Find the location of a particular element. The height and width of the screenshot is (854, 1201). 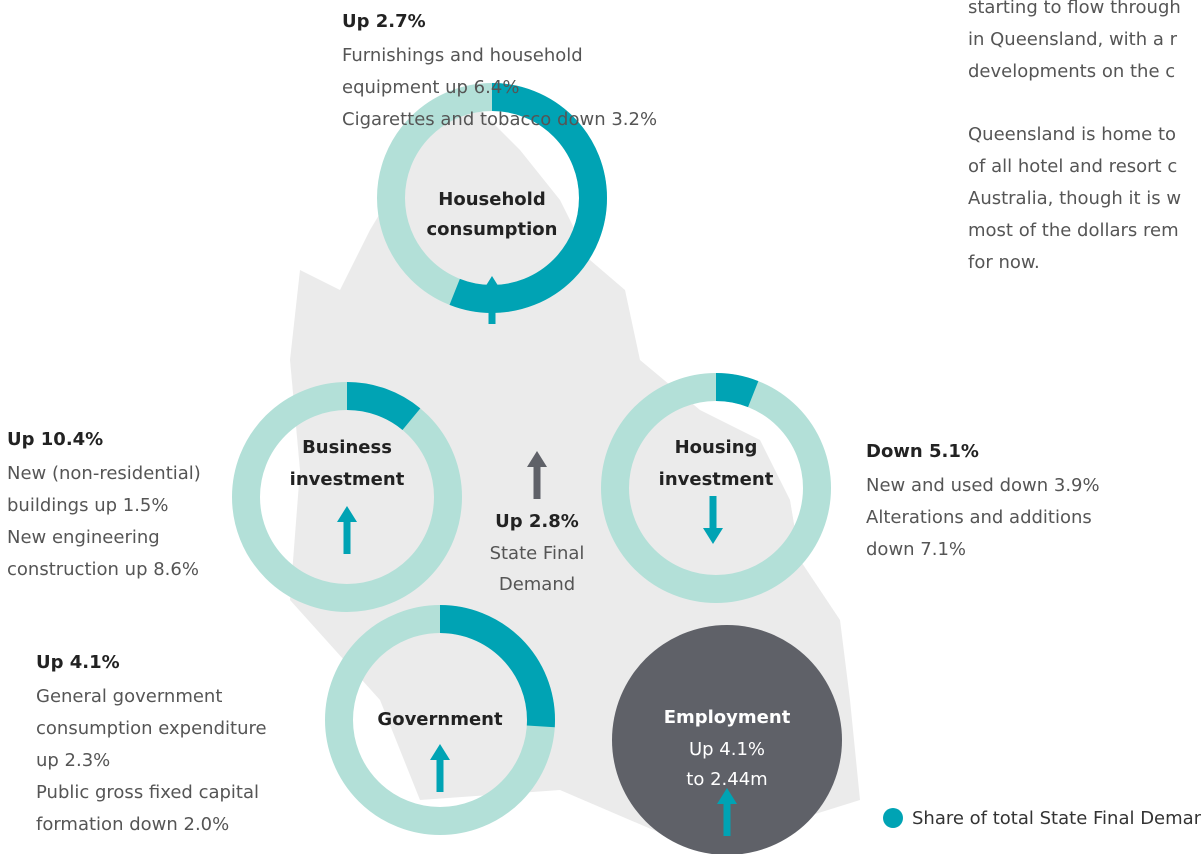

segment-name: Housing is located at coordinates (716, 447).